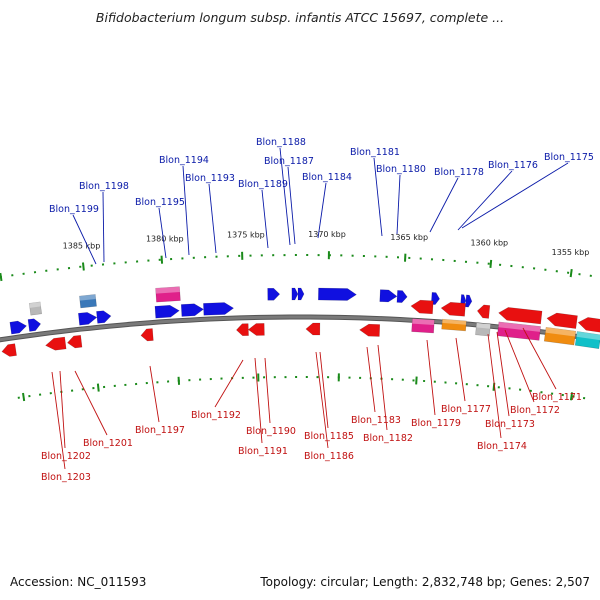  I want to click on gene-box-steelblue, so click(88, 301).